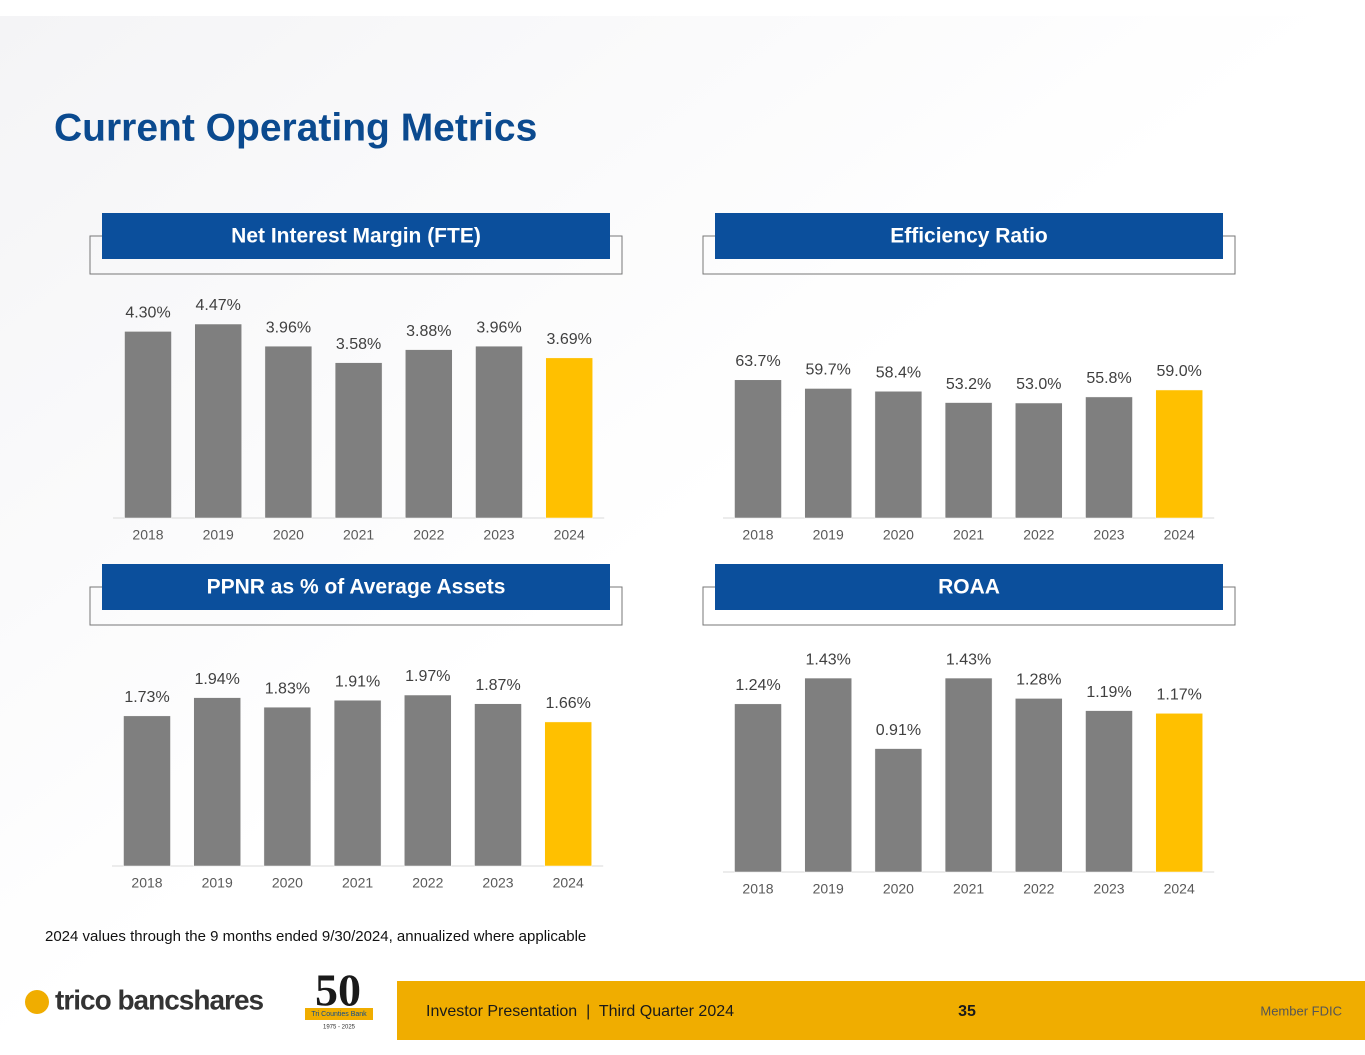 This screenshot has width=1365, height=1055. Describe the element at coordinates (1108, 692) in the screenshot. I see `value-label: 1.19%` at that location.